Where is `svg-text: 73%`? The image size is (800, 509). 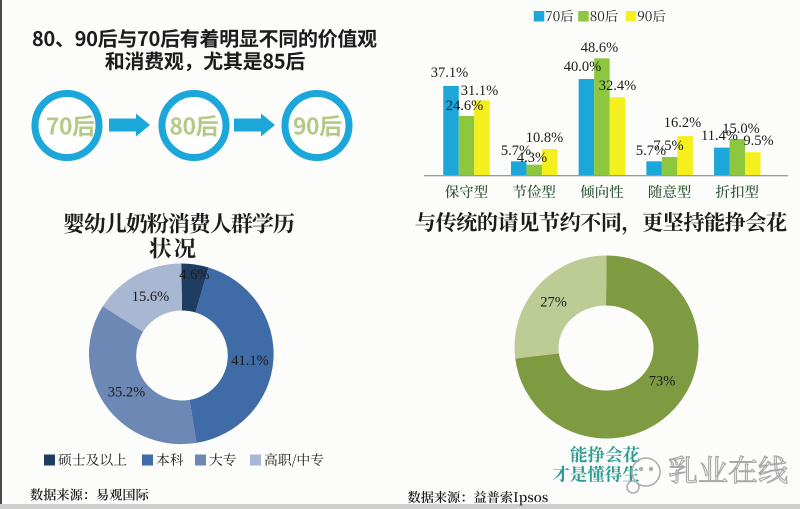 svg-text: 73% is located at coordinates (662, 382).